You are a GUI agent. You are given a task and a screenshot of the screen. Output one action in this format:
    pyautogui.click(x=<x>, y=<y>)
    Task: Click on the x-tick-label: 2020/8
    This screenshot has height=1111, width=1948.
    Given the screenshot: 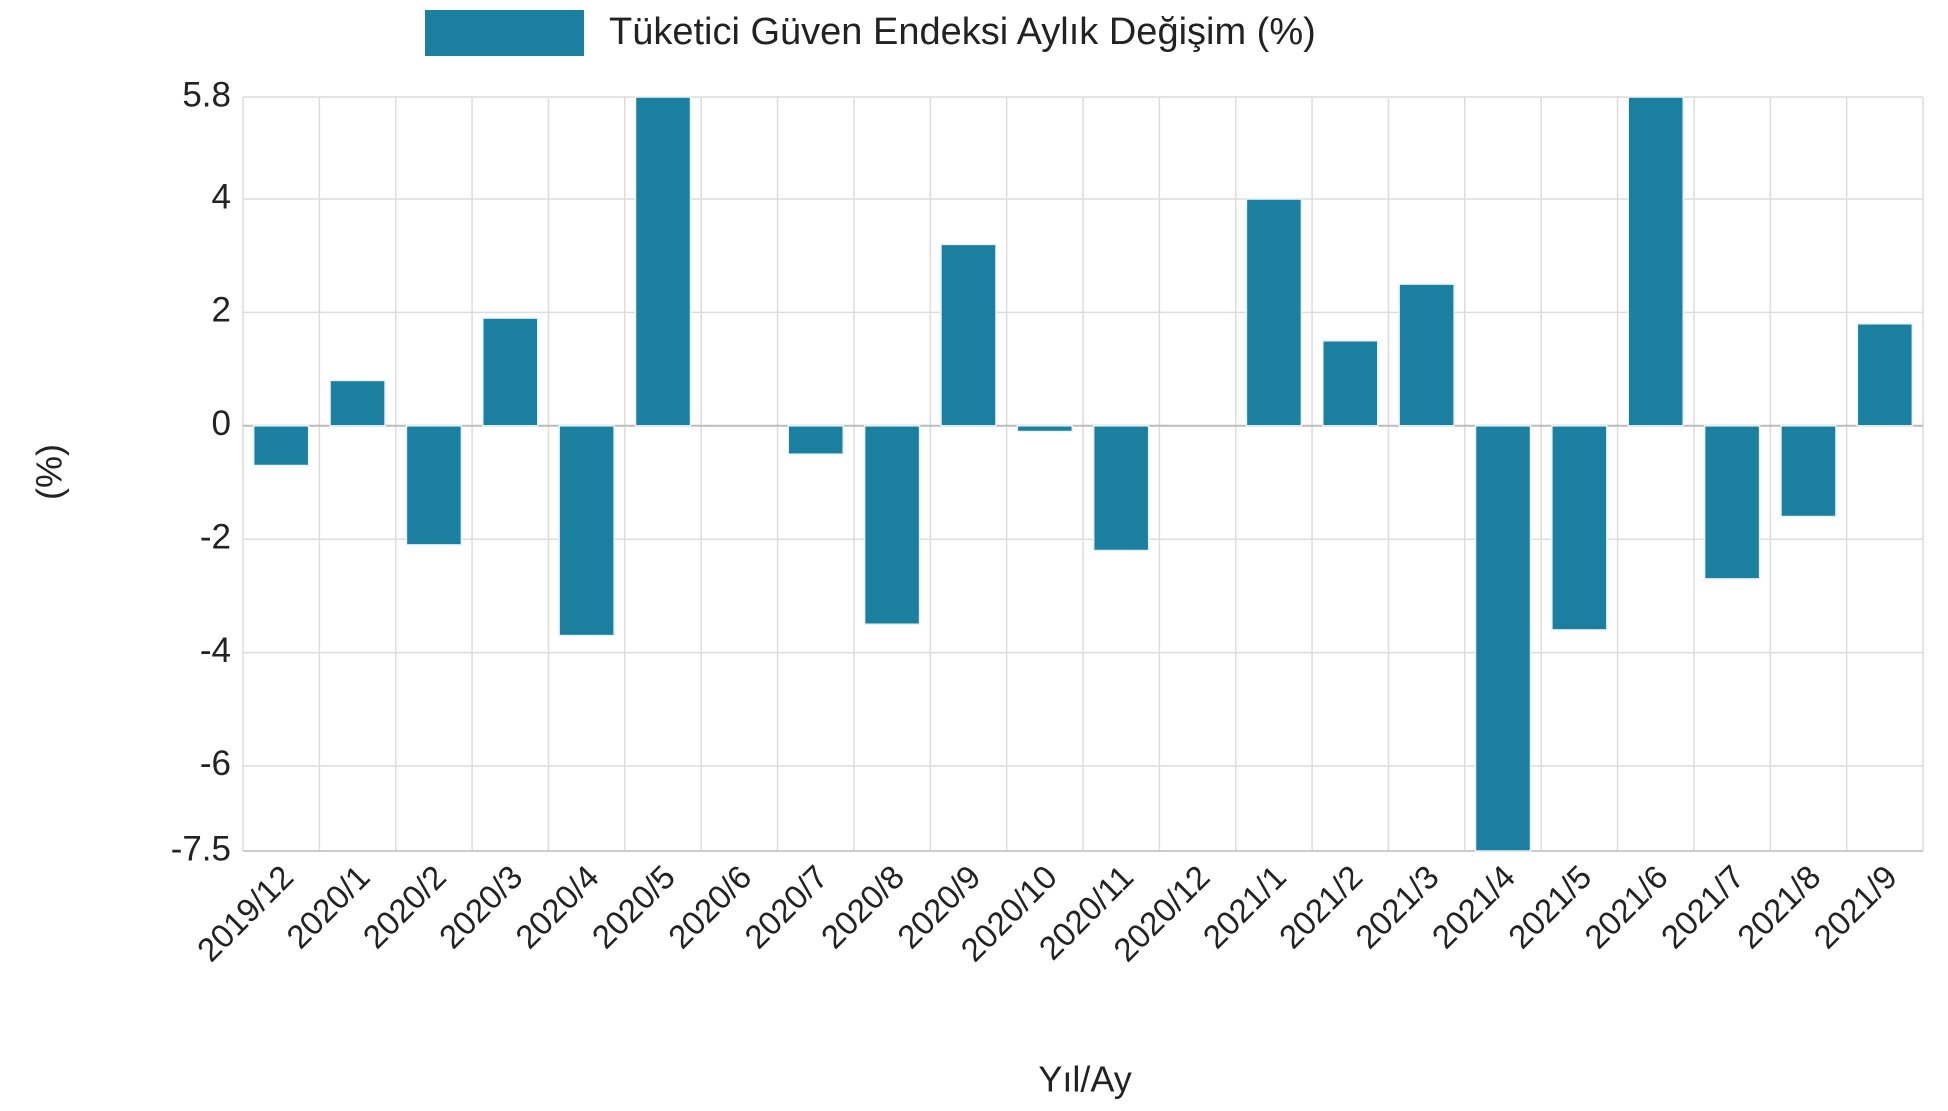 What is the action you would take?
    pyautogui.click(x=863, y=907)
    